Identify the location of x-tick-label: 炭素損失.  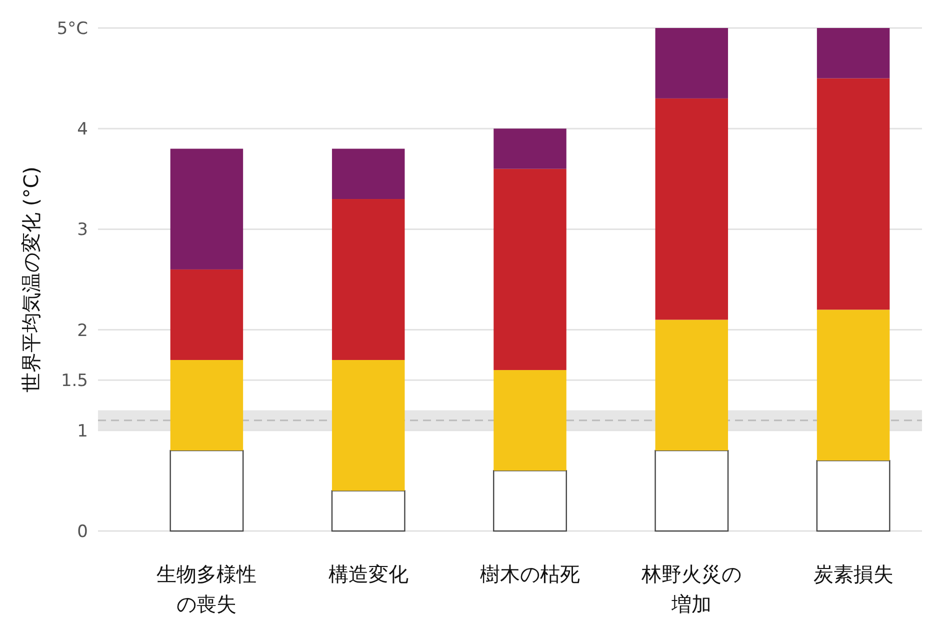
(853, 574).